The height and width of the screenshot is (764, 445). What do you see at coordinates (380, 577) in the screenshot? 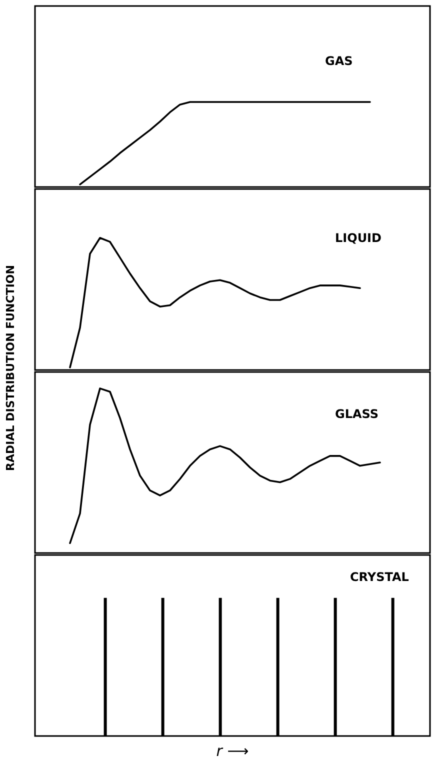
I see `chart-title: CRYSTAL` at bounding box center [380, 577].